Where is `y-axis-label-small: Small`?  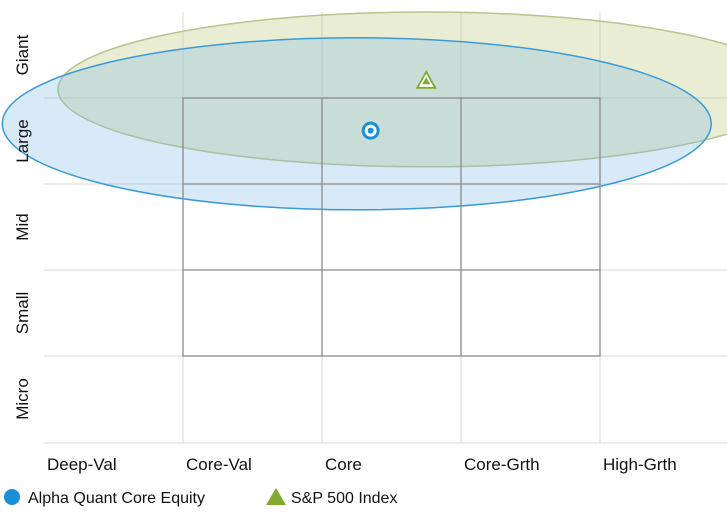
y-axis-label-small: Small is located at coordinates (22, 313).